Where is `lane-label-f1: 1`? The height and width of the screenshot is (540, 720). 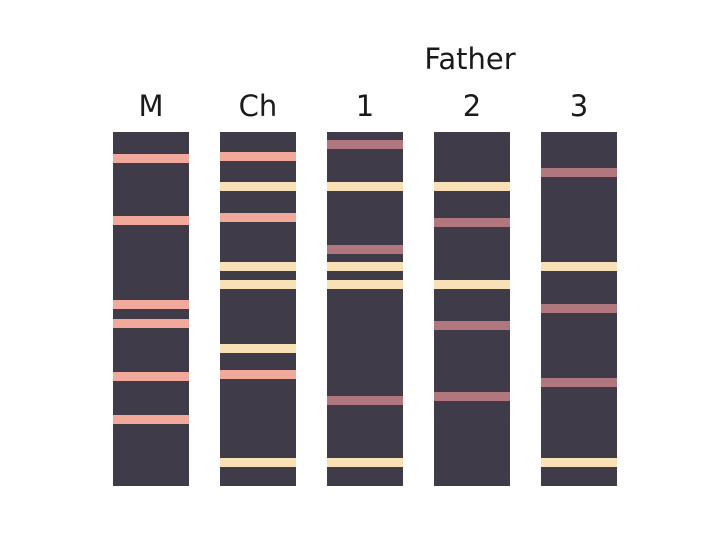 lane-label-f1: 1 is located at coordinates (365, 106).